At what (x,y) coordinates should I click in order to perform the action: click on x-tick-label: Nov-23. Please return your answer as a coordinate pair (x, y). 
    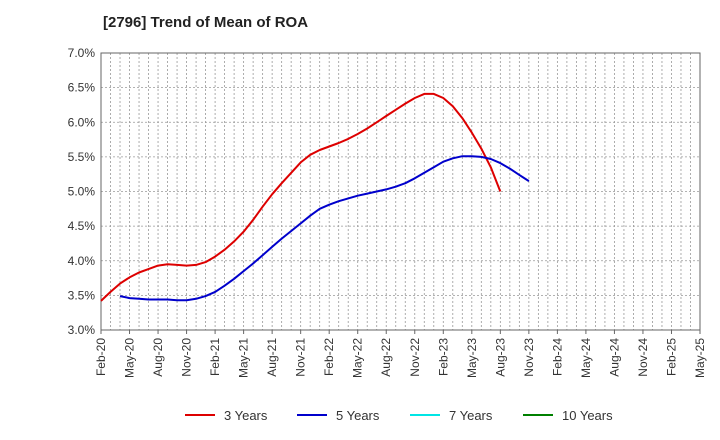
    Looking at the image, I should click on (529, 357).